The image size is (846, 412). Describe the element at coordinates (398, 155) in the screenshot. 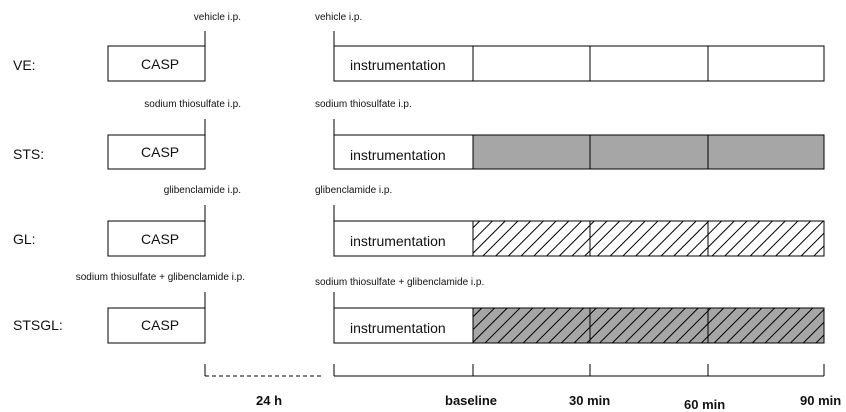

I see `instr-text-sts: instrumentation` at that location.